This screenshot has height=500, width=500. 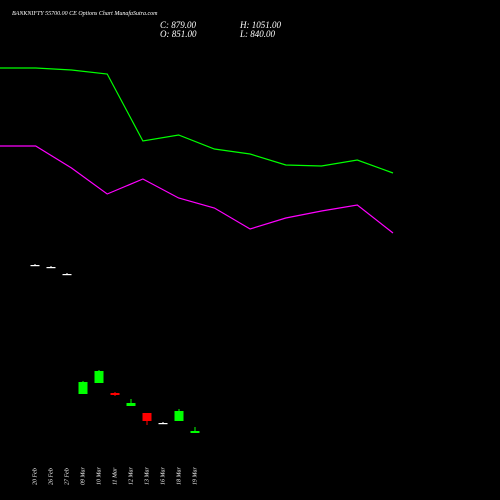 I want to click on indicator-line, so click(x=197, y=189).